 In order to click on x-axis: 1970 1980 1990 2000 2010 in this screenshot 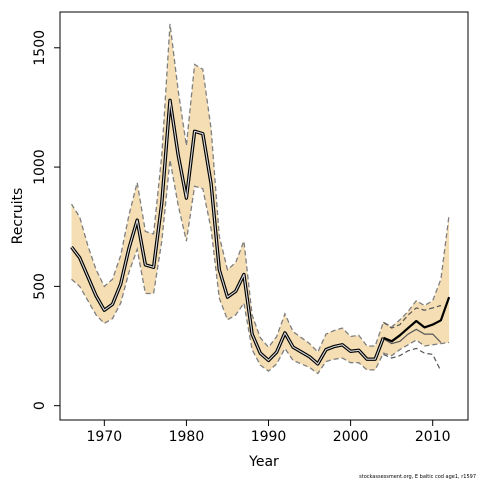, I will do `click(269, 432)`.